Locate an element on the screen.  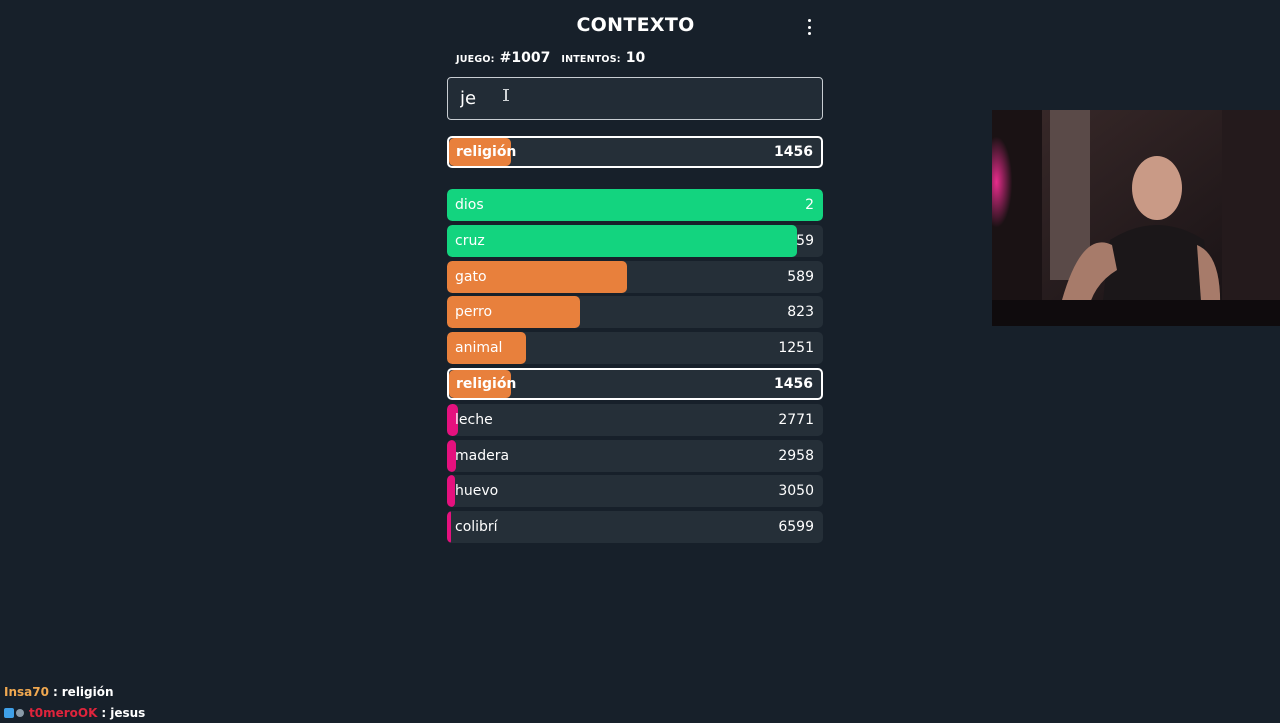
page-title: CONTEXTO is located at coordinates (635, 25).